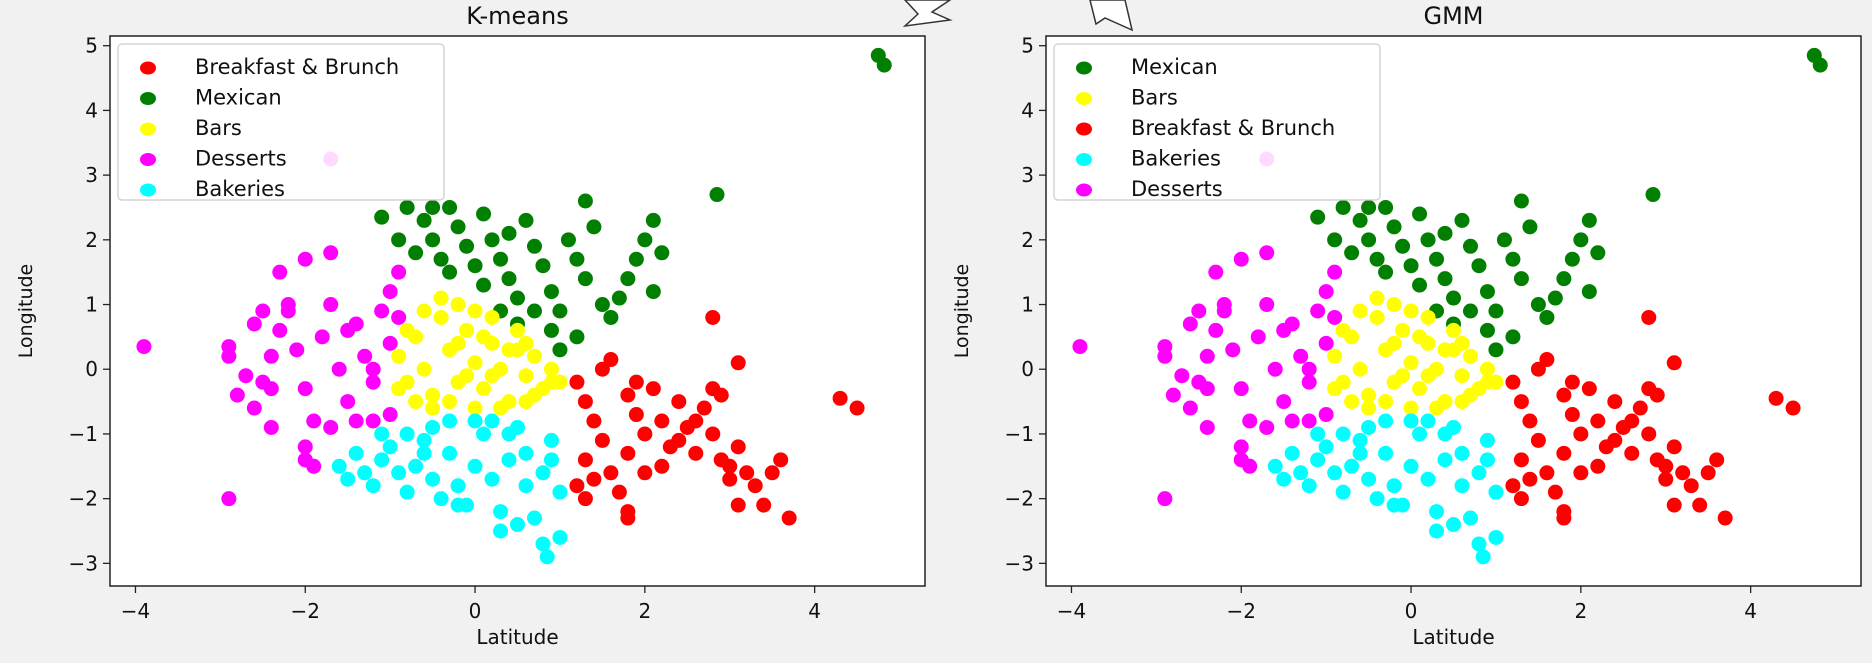 The image size is (1872, 663). Describe the element at coordinates (240, 189) in the screenshot. I see `kmeans-legend-label: Bakeries` at that location.